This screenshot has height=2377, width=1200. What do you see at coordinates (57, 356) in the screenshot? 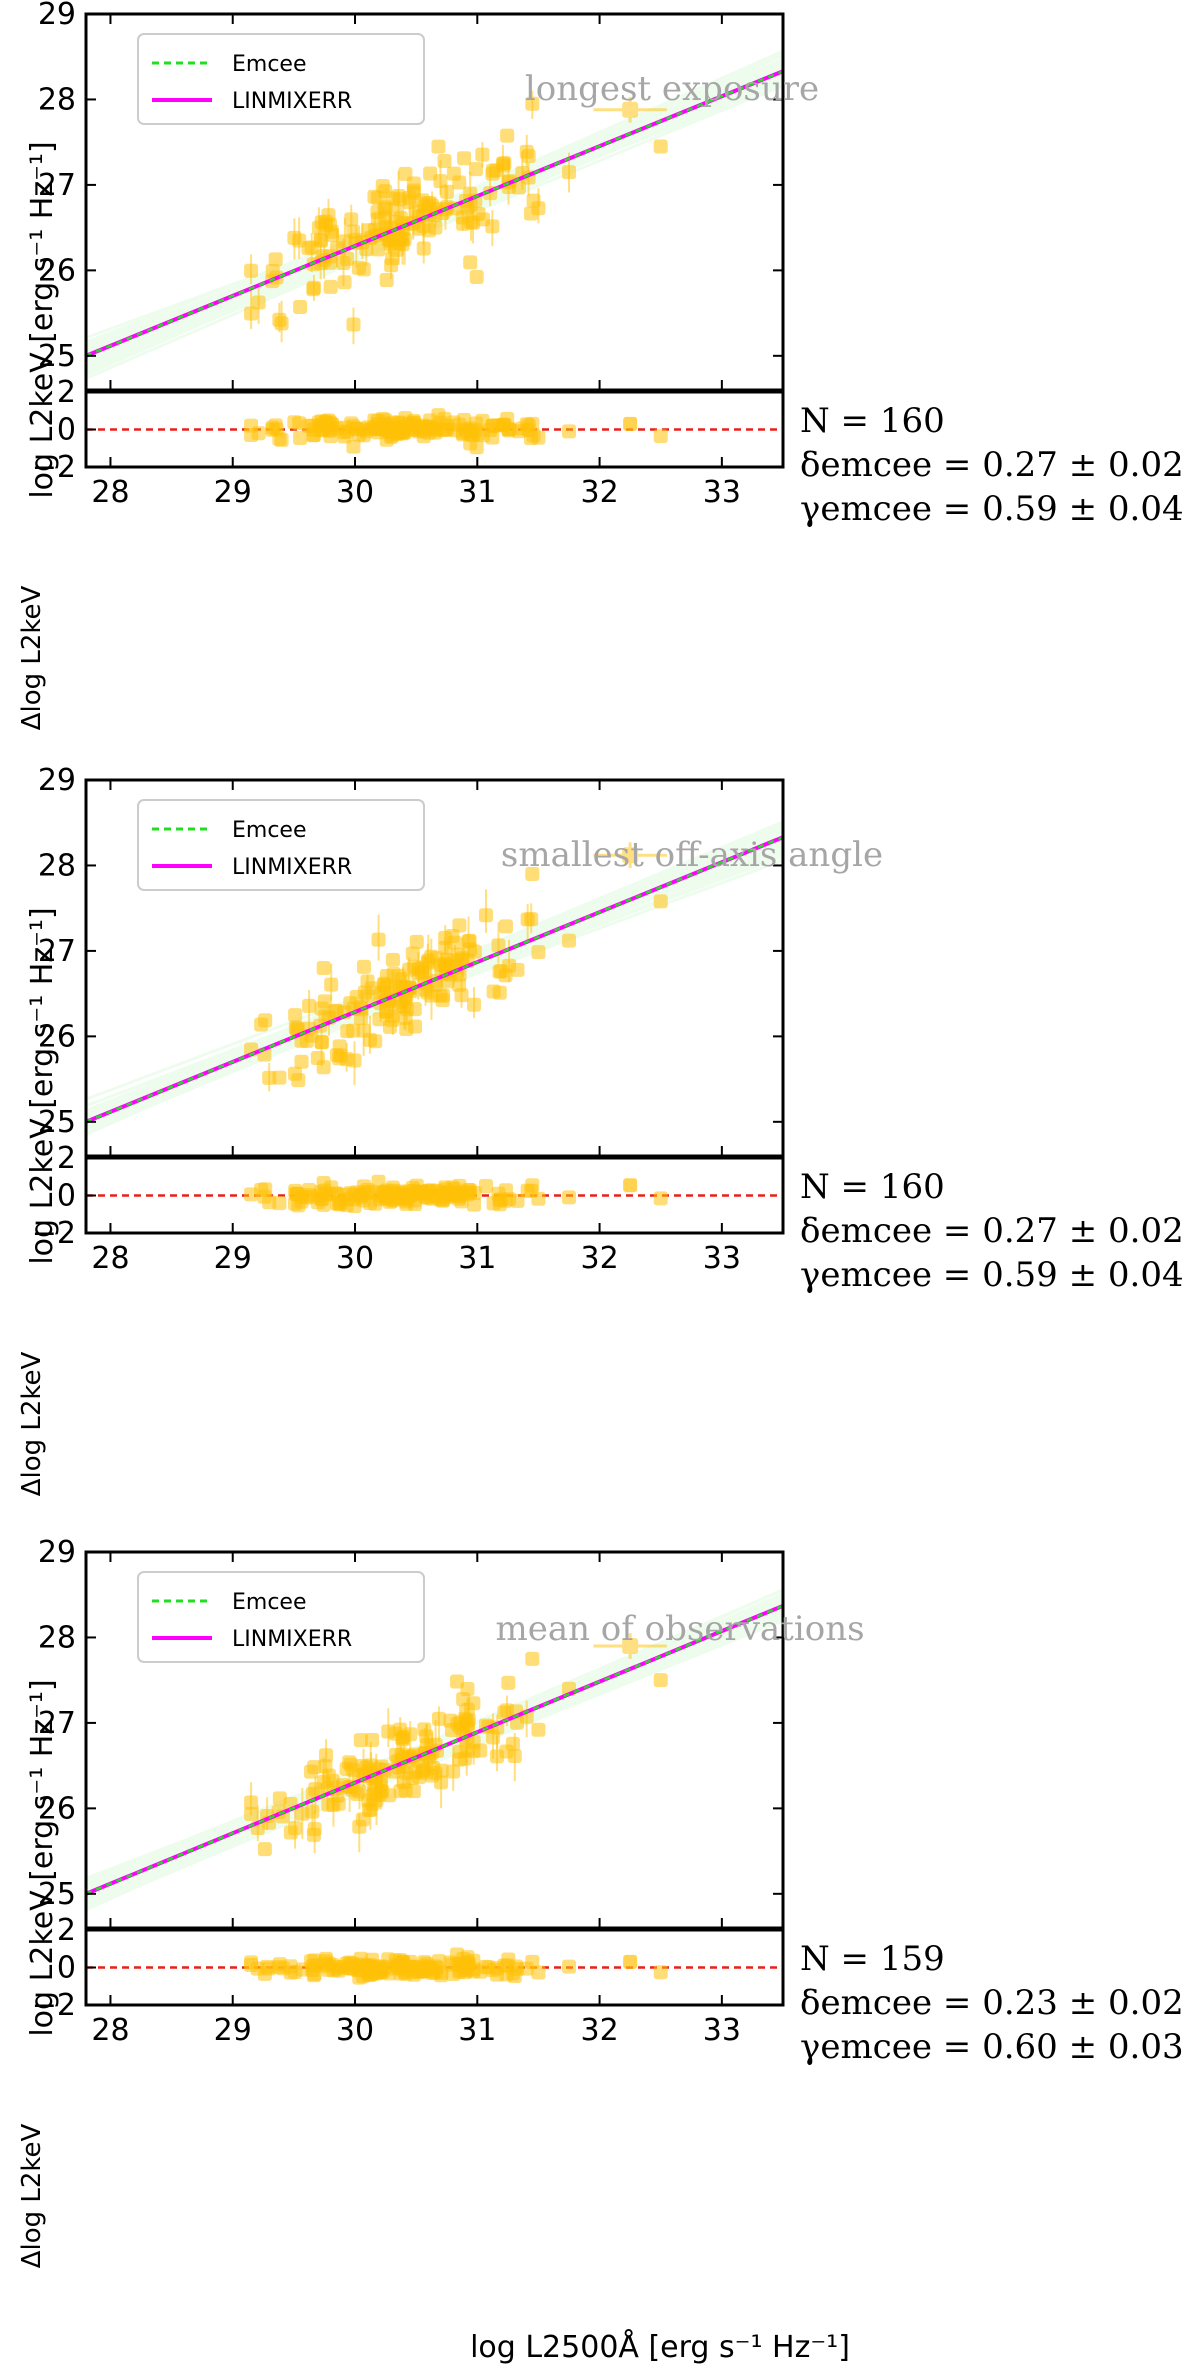
I see `y-tick-label: 25` at bounding box center [57, 356].